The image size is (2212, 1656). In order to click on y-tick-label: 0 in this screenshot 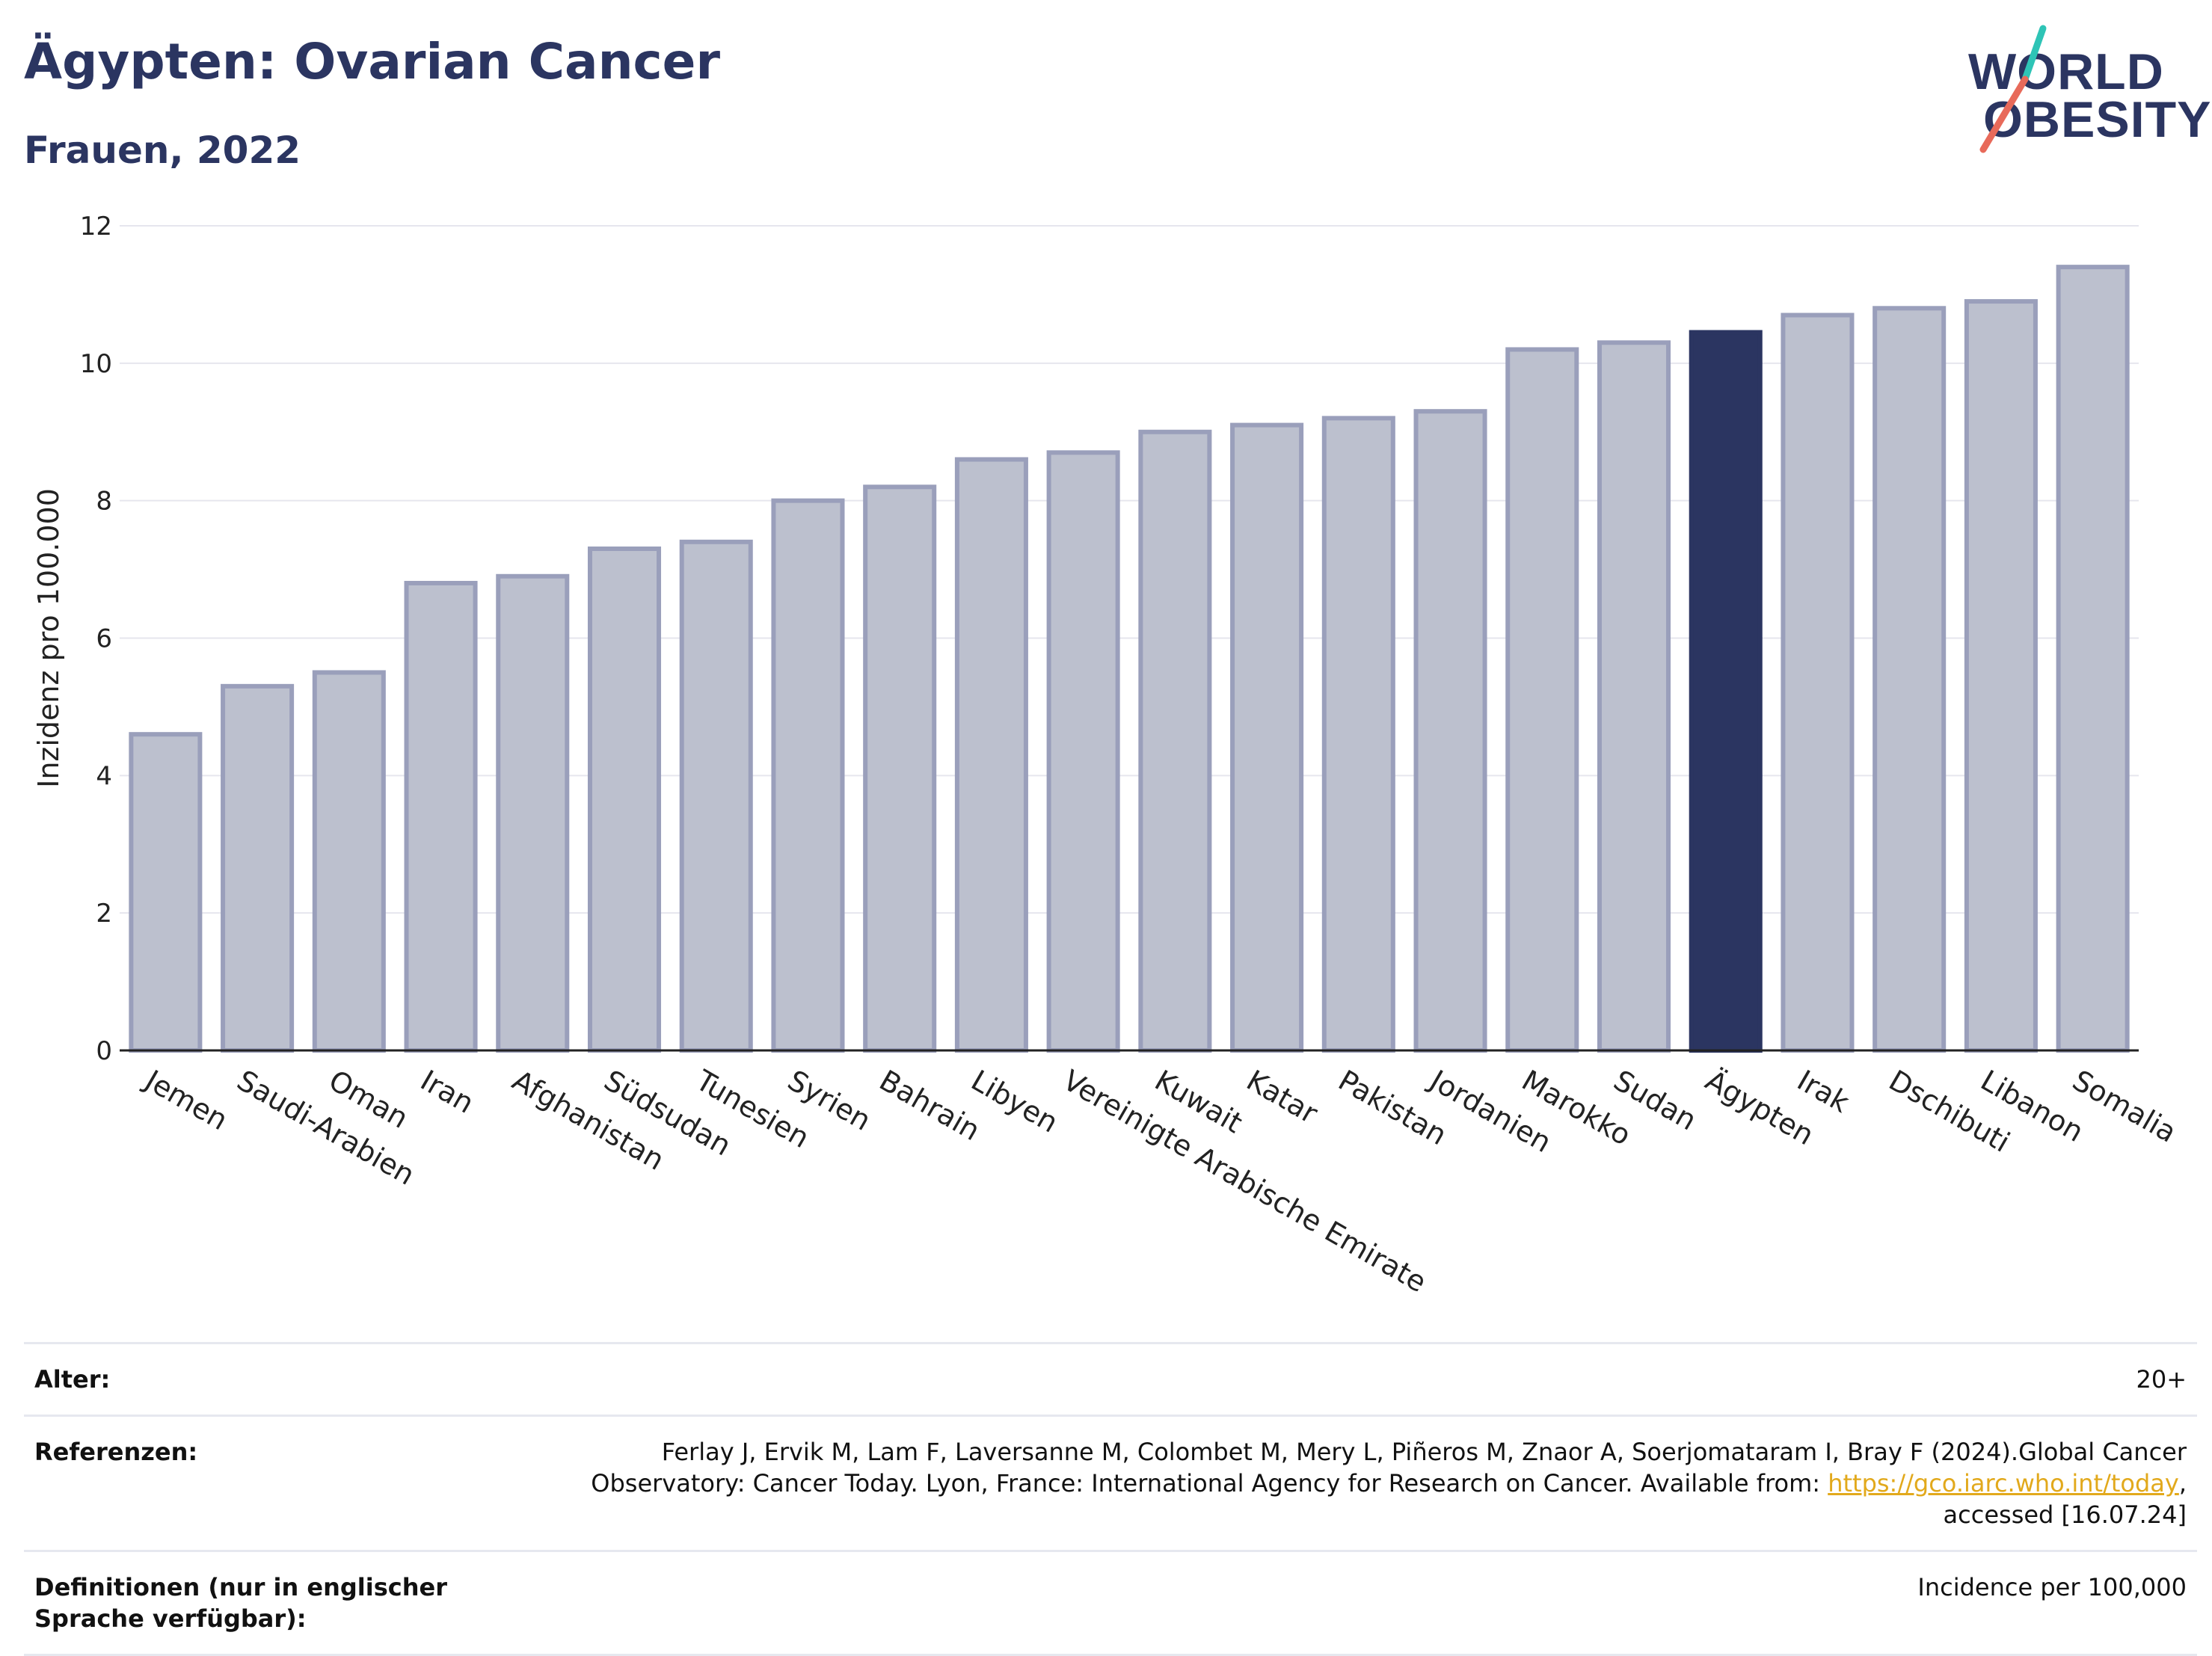, I will do `click(104, 1051)`.